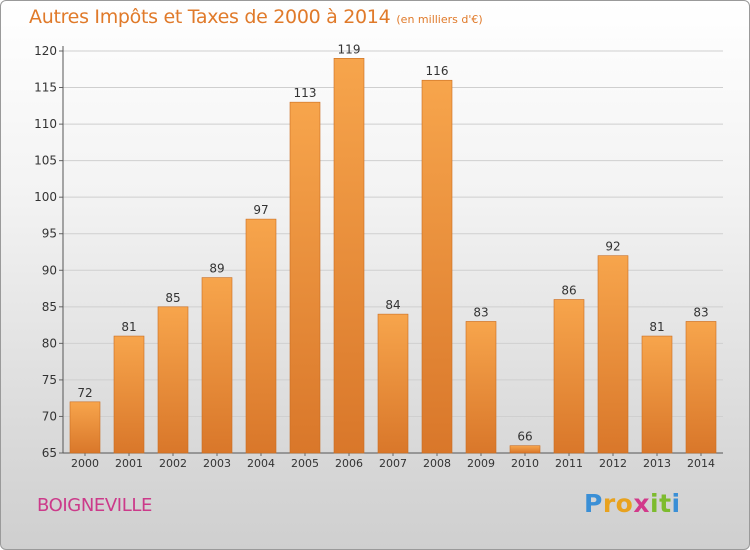  What do you see at coordinates (665, 503) in the screenshot?
I see `logo-letter: t` at bounding box center [665, 503].